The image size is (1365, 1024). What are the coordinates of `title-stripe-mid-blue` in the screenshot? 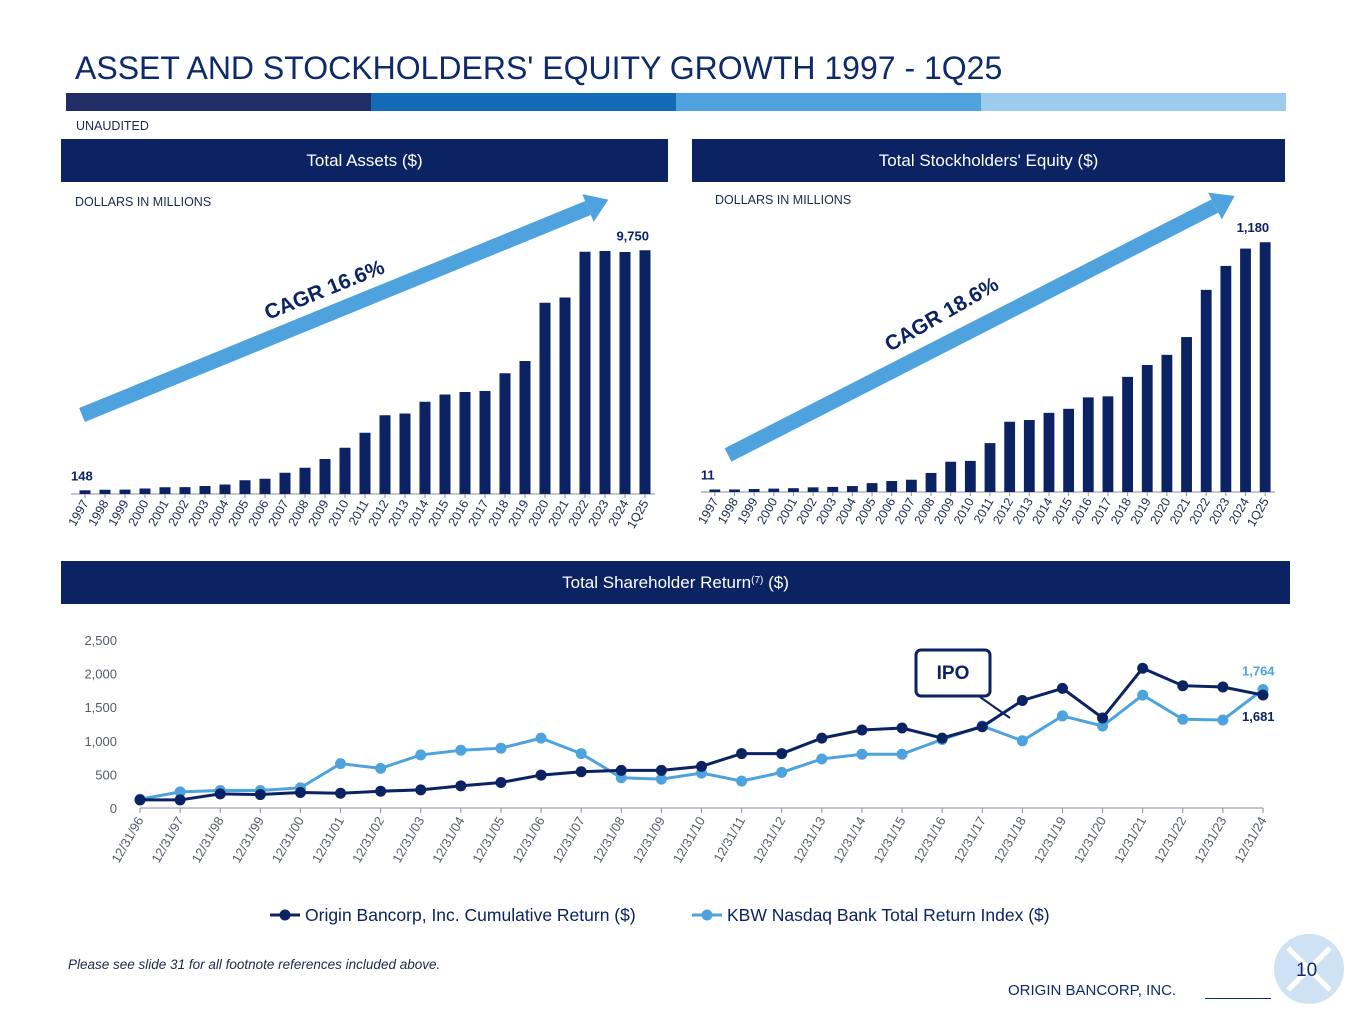 It's located at (524, 102).